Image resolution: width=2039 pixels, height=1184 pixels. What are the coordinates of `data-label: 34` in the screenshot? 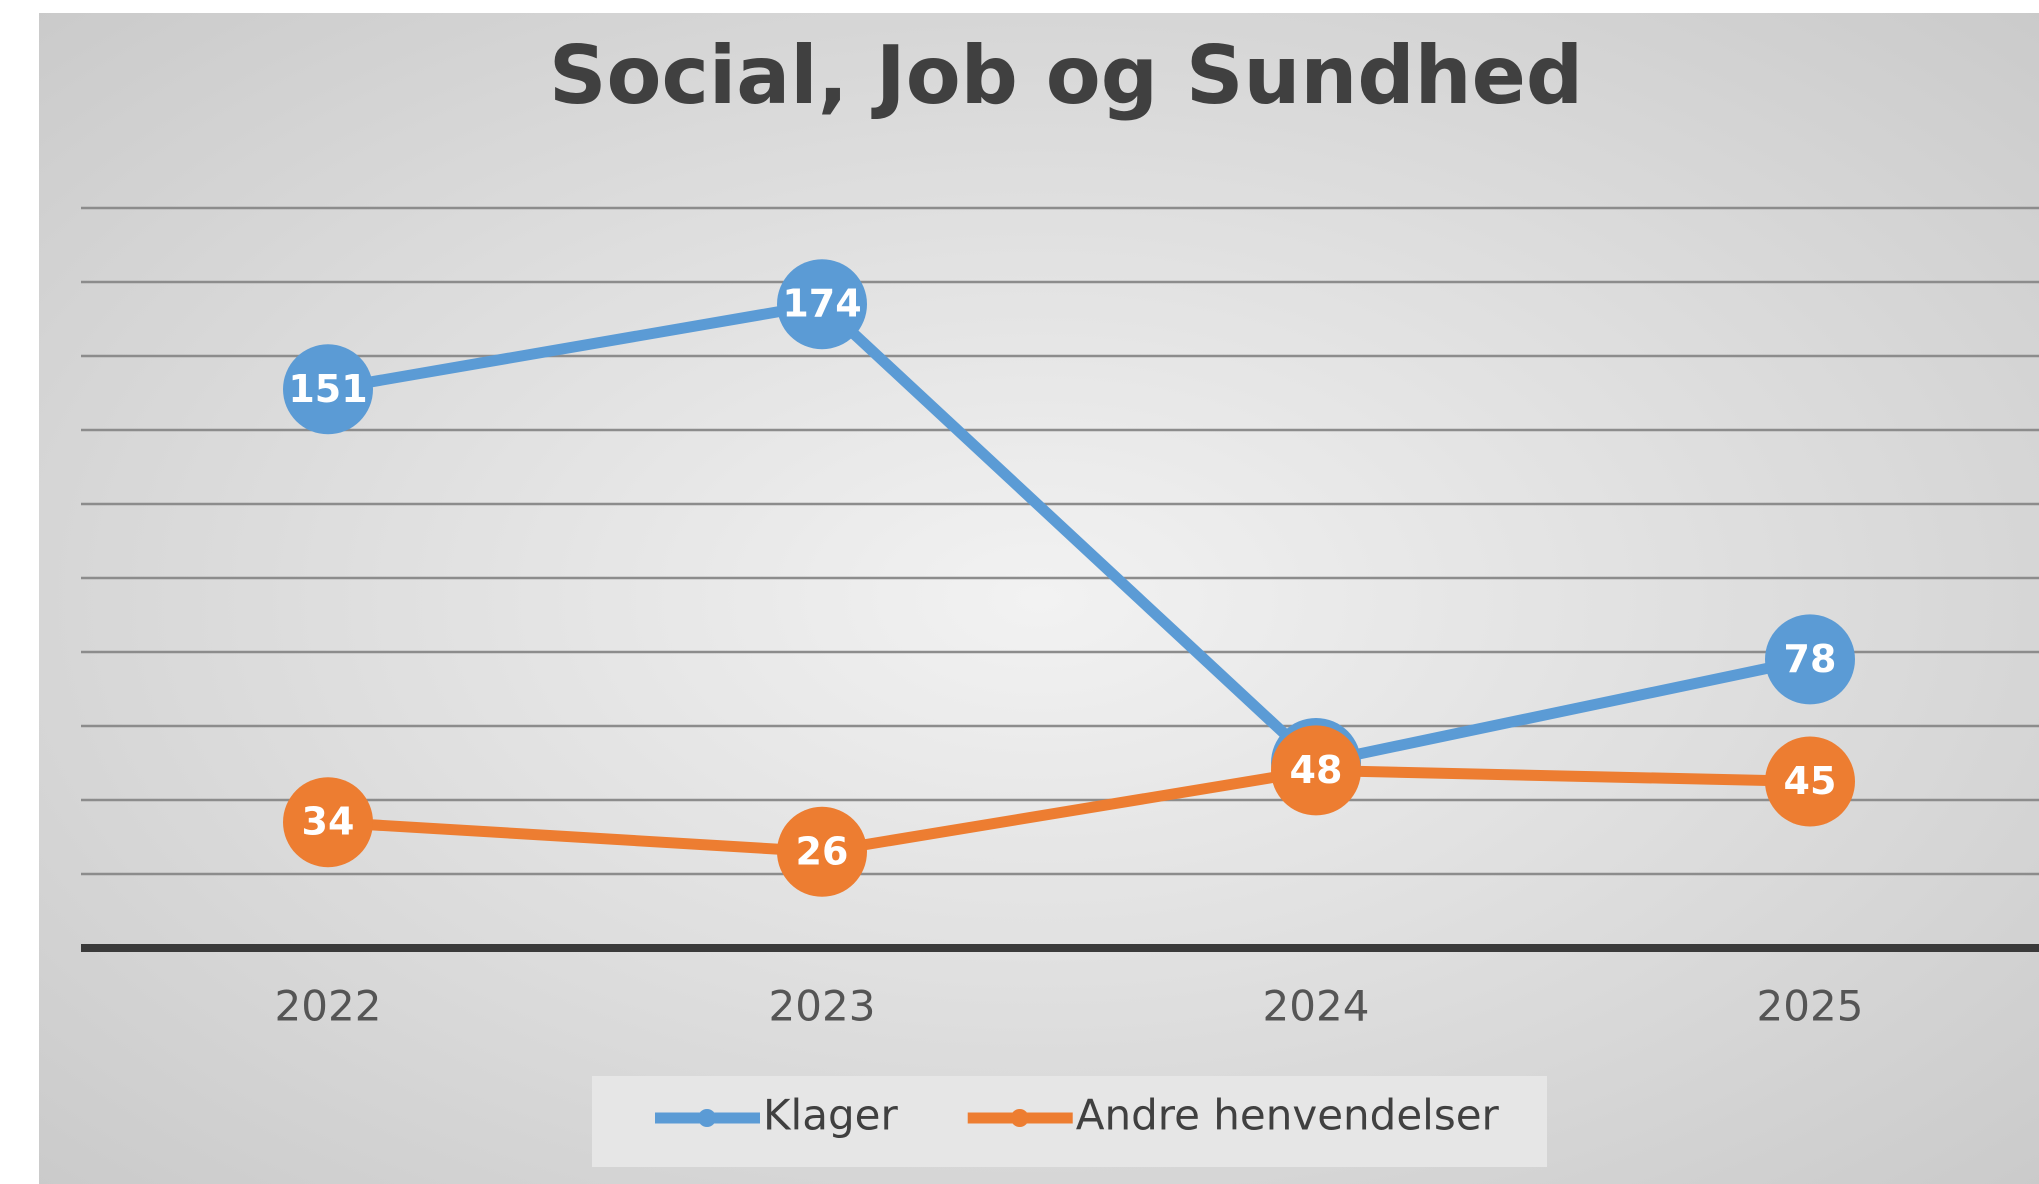 It's located at (328, 822).